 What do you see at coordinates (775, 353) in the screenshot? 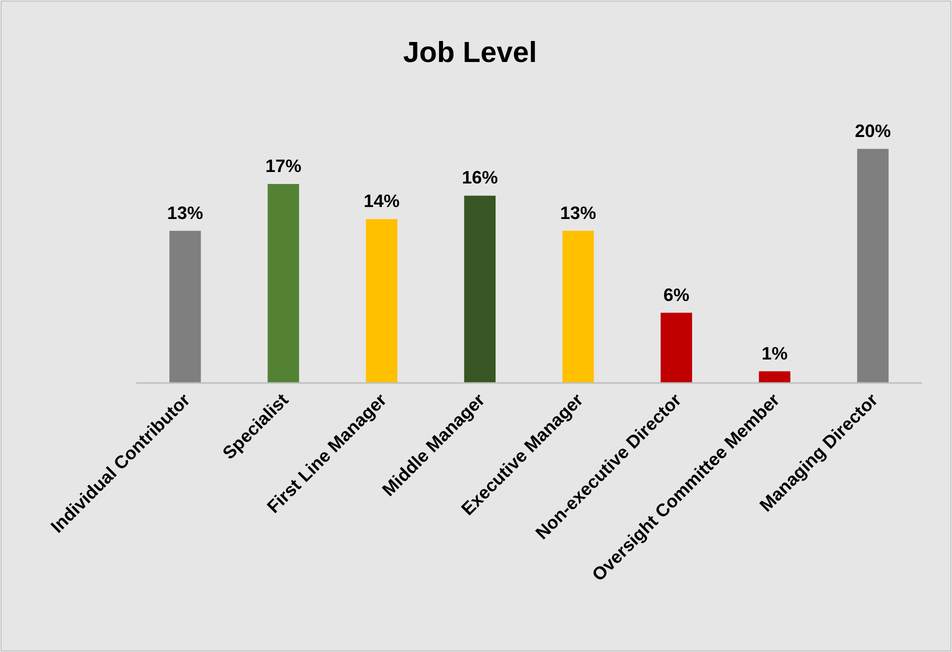
I see `data-label: 1%` at bounding box center [775, 353].